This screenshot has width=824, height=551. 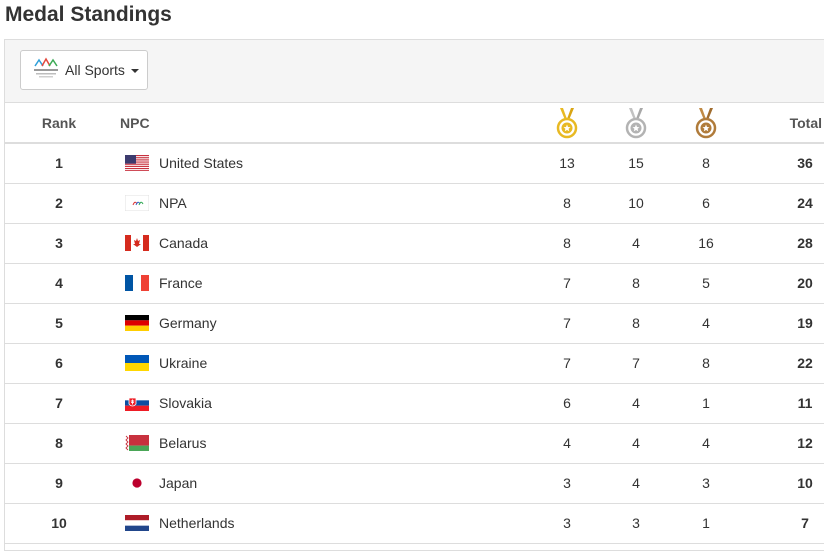 I want to click on table-row: 5 Germany 7 8 4 19, so click(x=414, y=323).